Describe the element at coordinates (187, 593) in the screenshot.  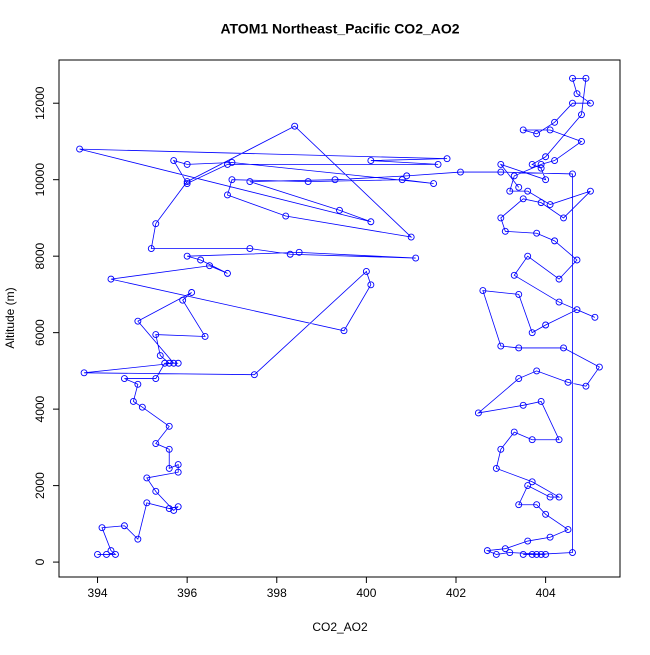
I see `x-tick-label: 396` at that location.